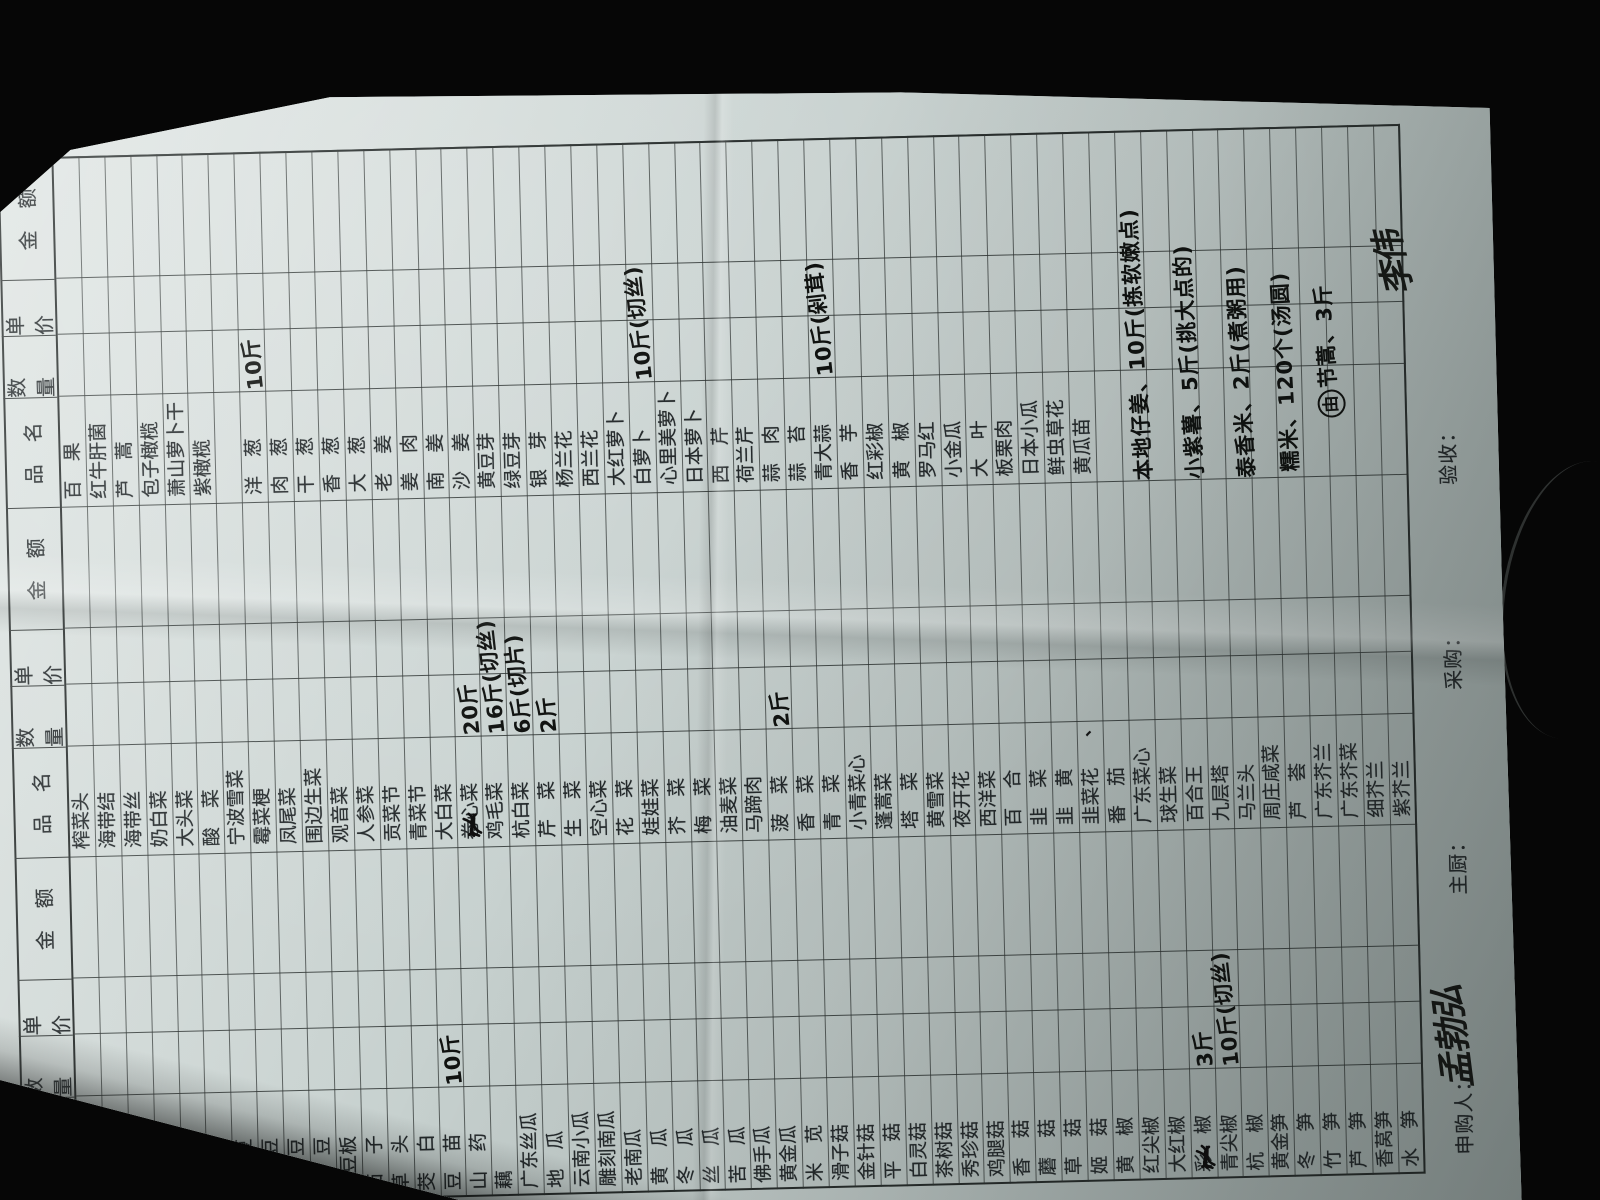  What do you see at coordinates (600, 808) in the screenshot?
I see `item-name: 空心菜` at bounding box center [600, 808].